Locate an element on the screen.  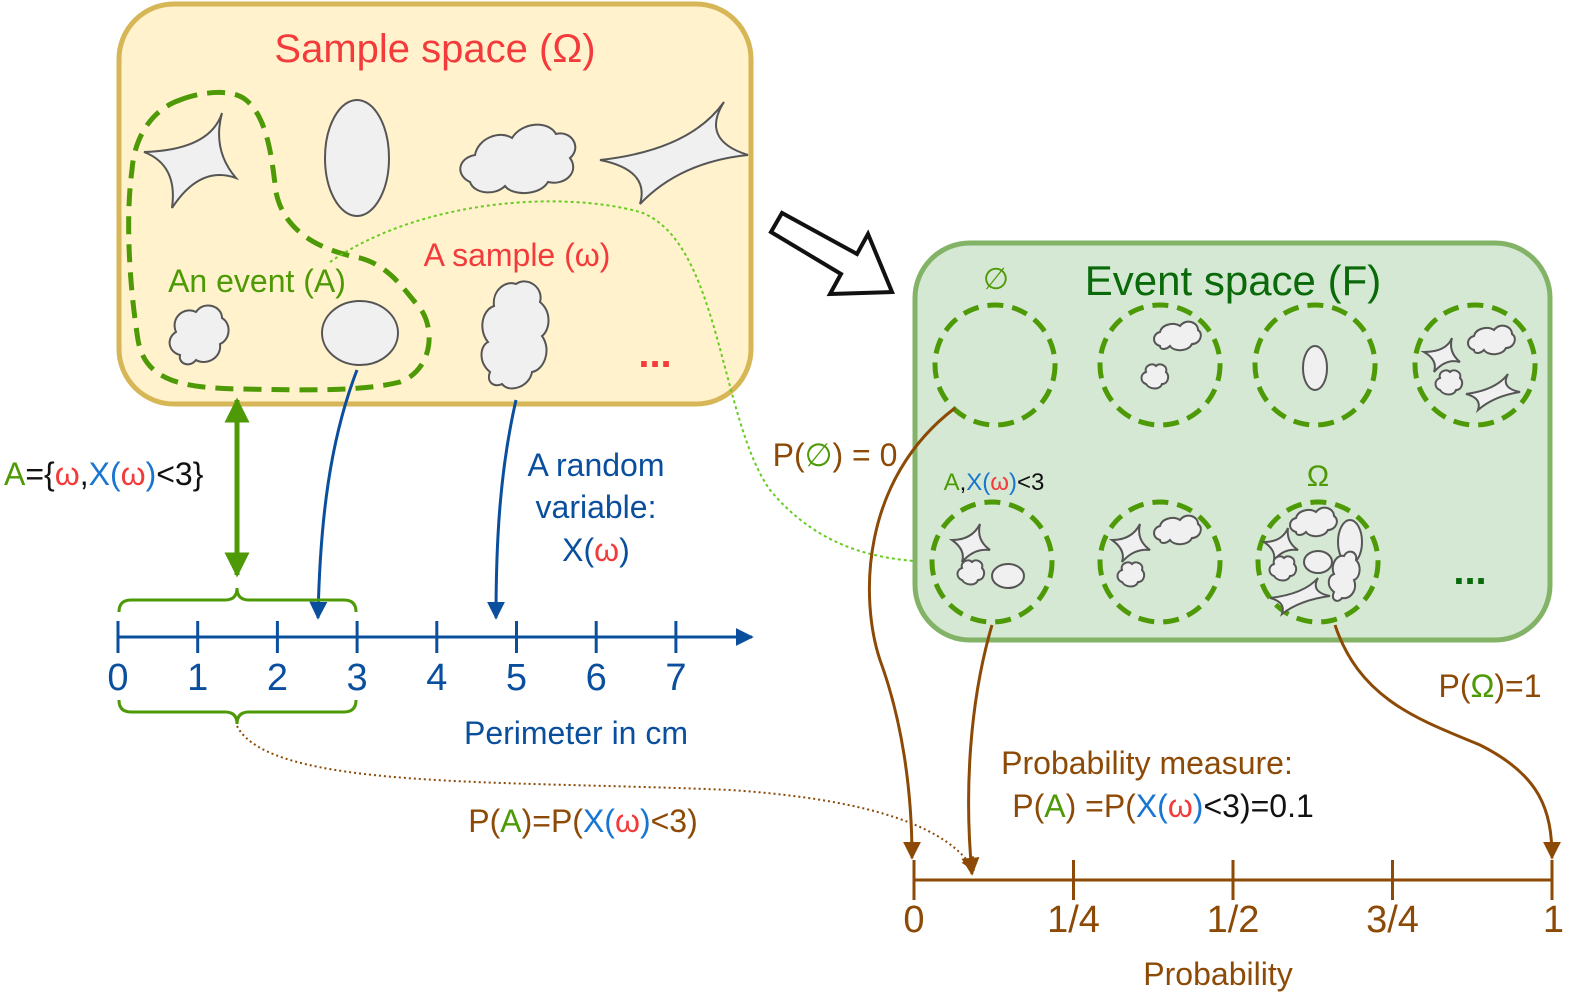
interval-bottom-brace is located at coordinates (237, 712).